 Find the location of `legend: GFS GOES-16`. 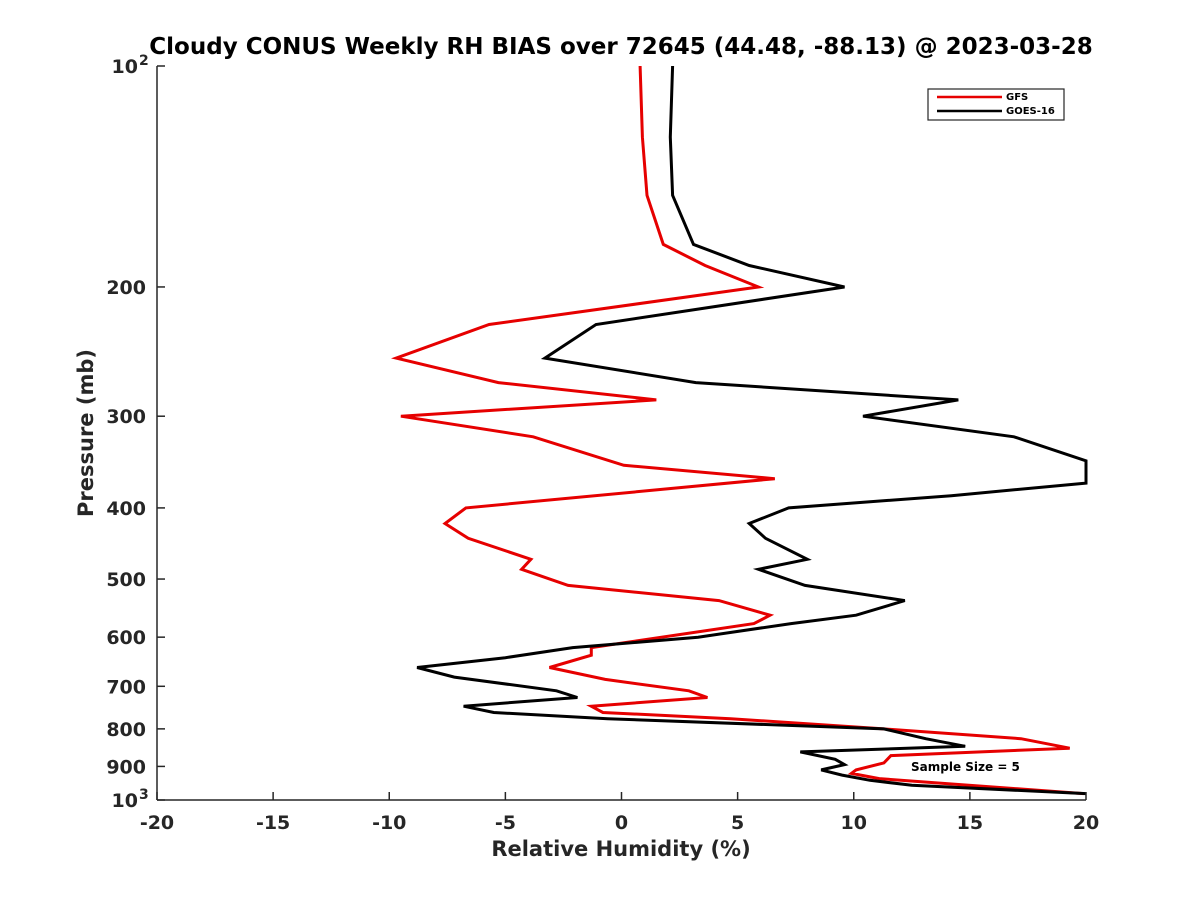

legend: GFS GOES-16 is located at coordinates (996, 104).